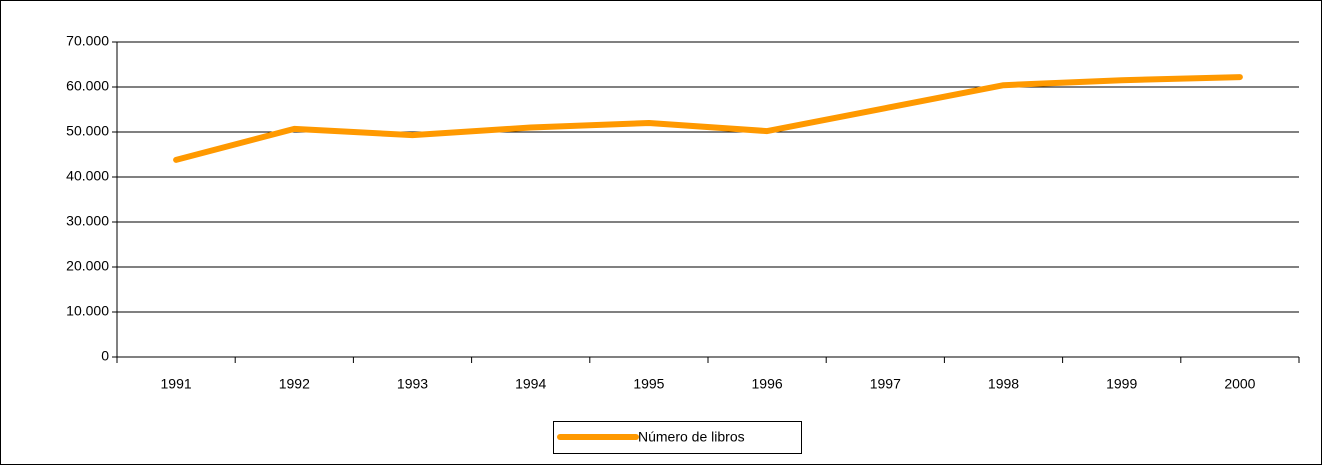  Describe the element at coordinates (87, 131) in the screenshot. I see `y-tick-label: 50.000` at that location.